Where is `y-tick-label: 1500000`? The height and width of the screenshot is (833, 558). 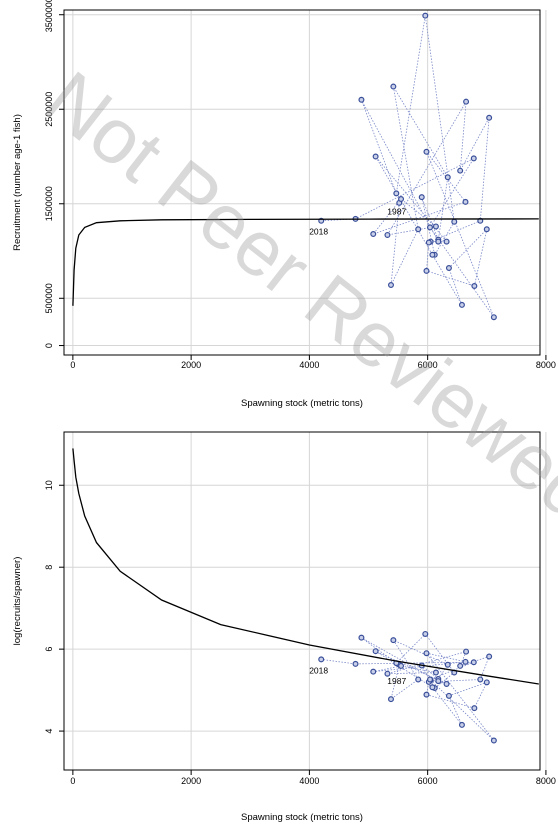 y-tick-label: 1500000 is located at coordinates (49, 203).